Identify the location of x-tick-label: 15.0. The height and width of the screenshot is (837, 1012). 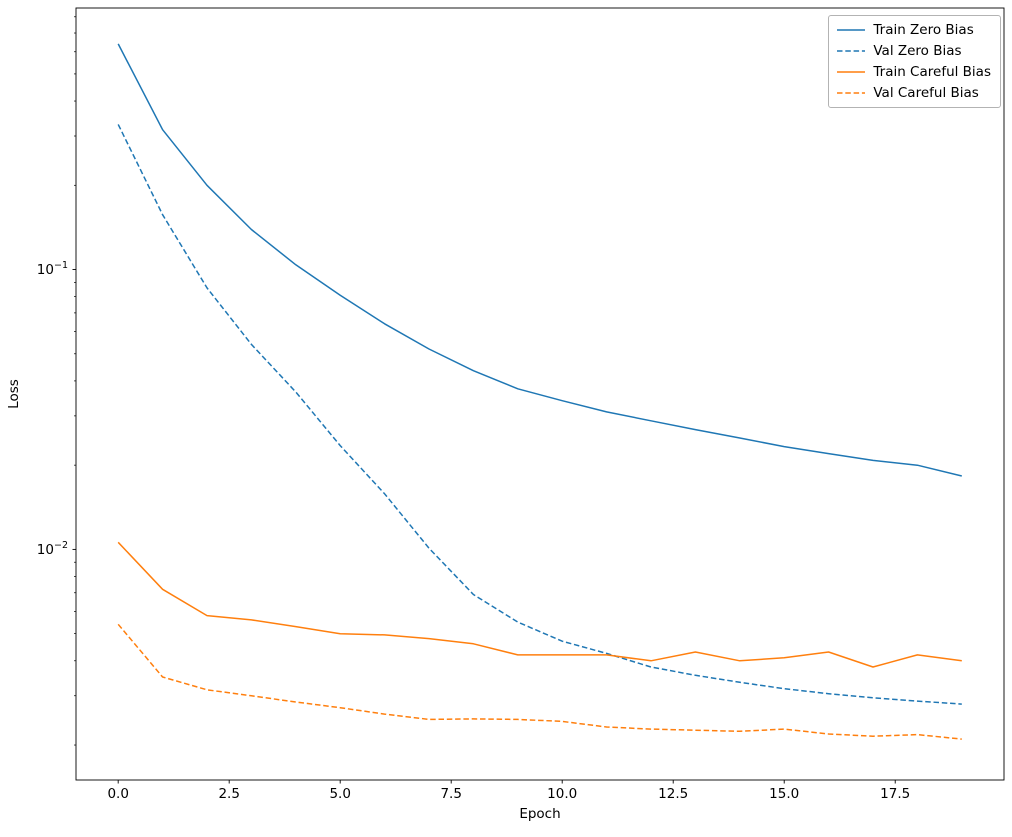
(784, 794).